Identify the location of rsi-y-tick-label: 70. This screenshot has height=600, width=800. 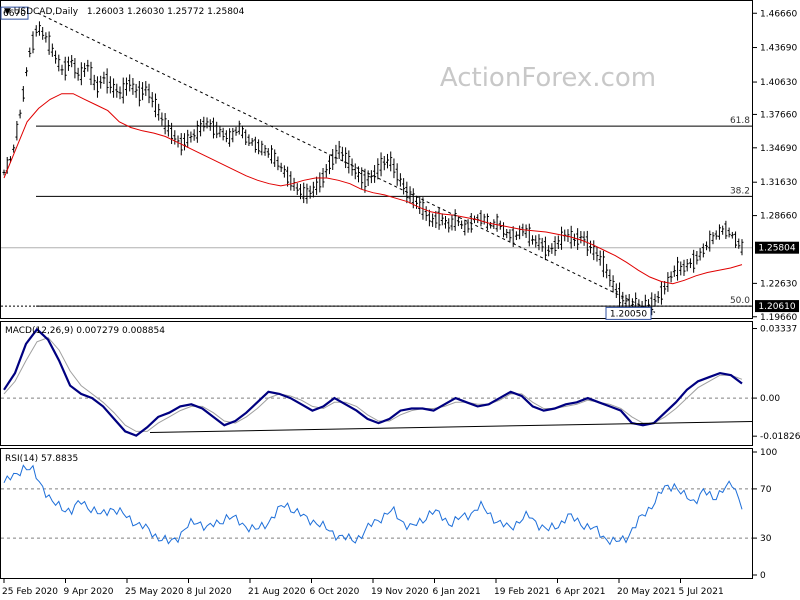
(766, 490).